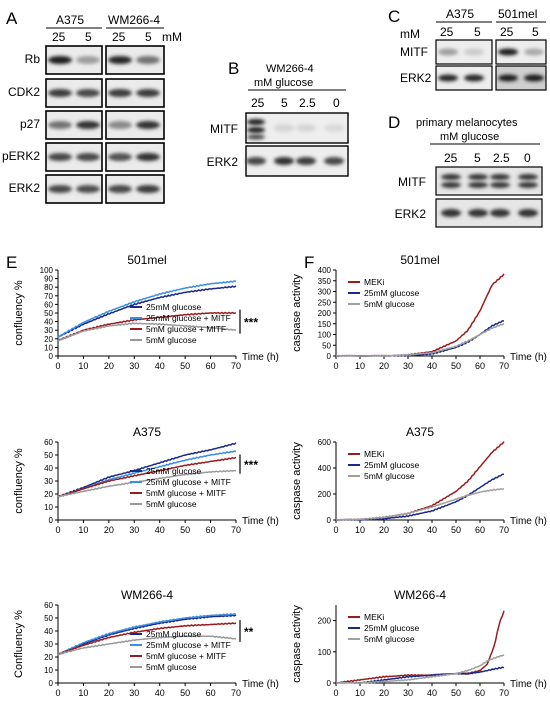  I want to click on y-tick-label: 0, so click(51, 683).